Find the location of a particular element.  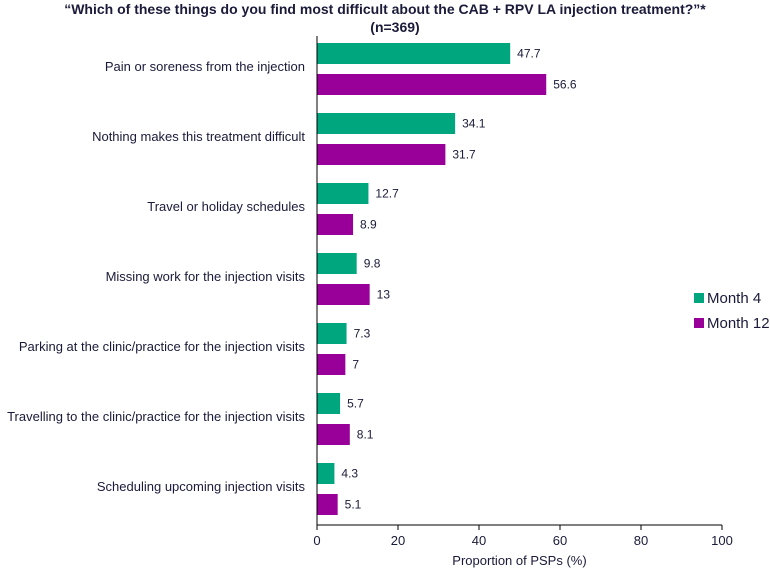

data-label: 8.9 is located at coordinates (368, 225).